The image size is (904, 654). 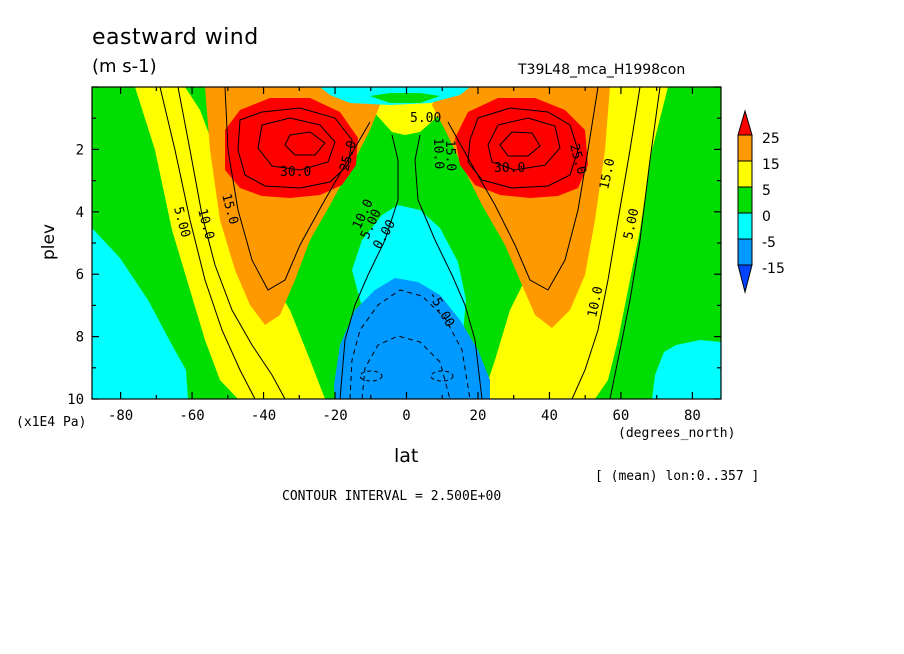 I want to click on x-axis-unit: (degrees_north), so click(x=677, y=433).